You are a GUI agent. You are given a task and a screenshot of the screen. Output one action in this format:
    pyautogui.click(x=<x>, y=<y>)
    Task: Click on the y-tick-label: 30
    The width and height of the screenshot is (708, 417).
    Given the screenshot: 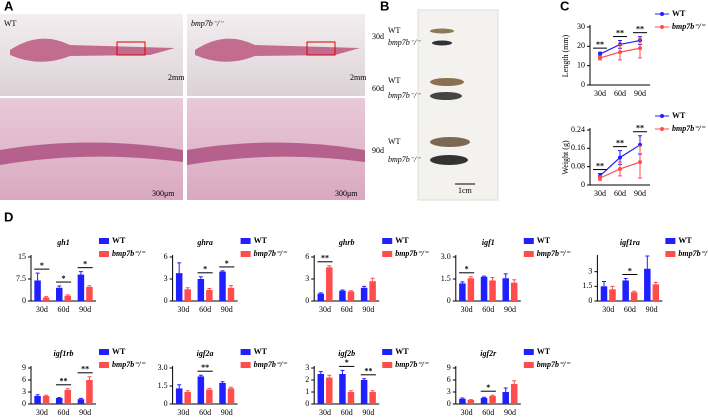 What is the action you would take?
    pyautogui.click(x=581, y=26)
    